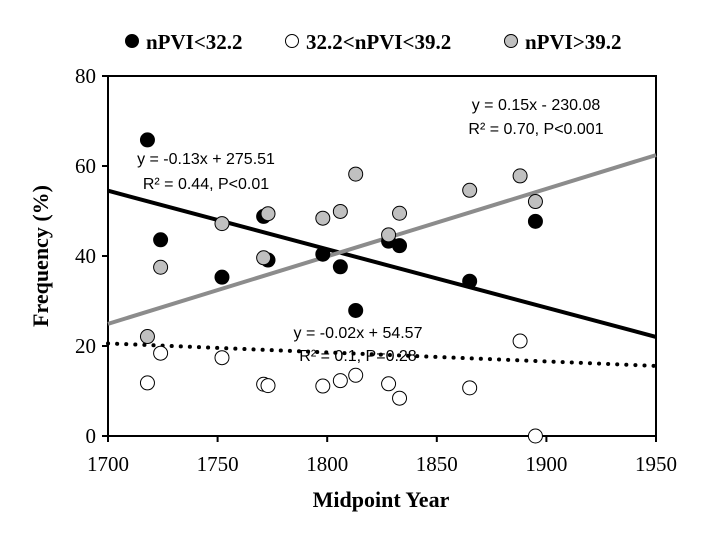  I want to click on x-tick-label: 1850, so click(437, 464).